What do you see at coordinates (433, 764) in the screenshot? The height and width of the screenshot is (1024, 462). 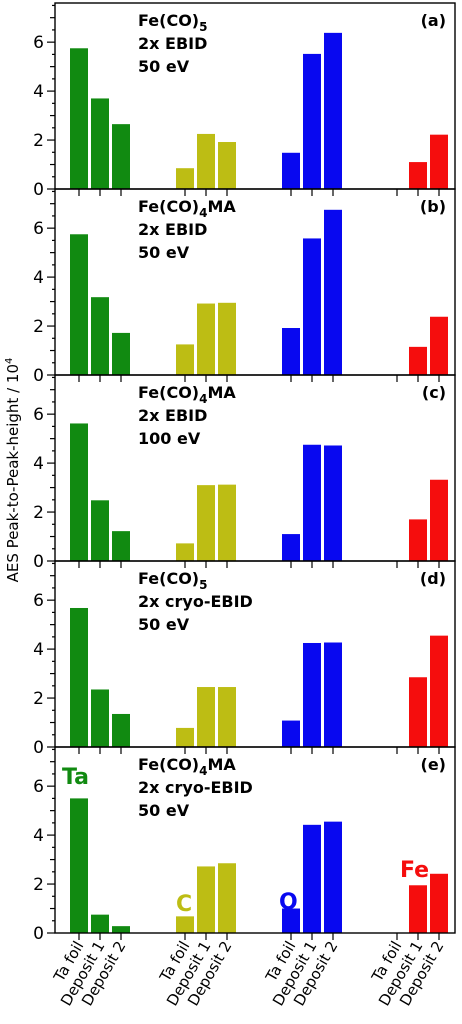 I see `panel-tag: (e)` at bounding box center [433, 764].